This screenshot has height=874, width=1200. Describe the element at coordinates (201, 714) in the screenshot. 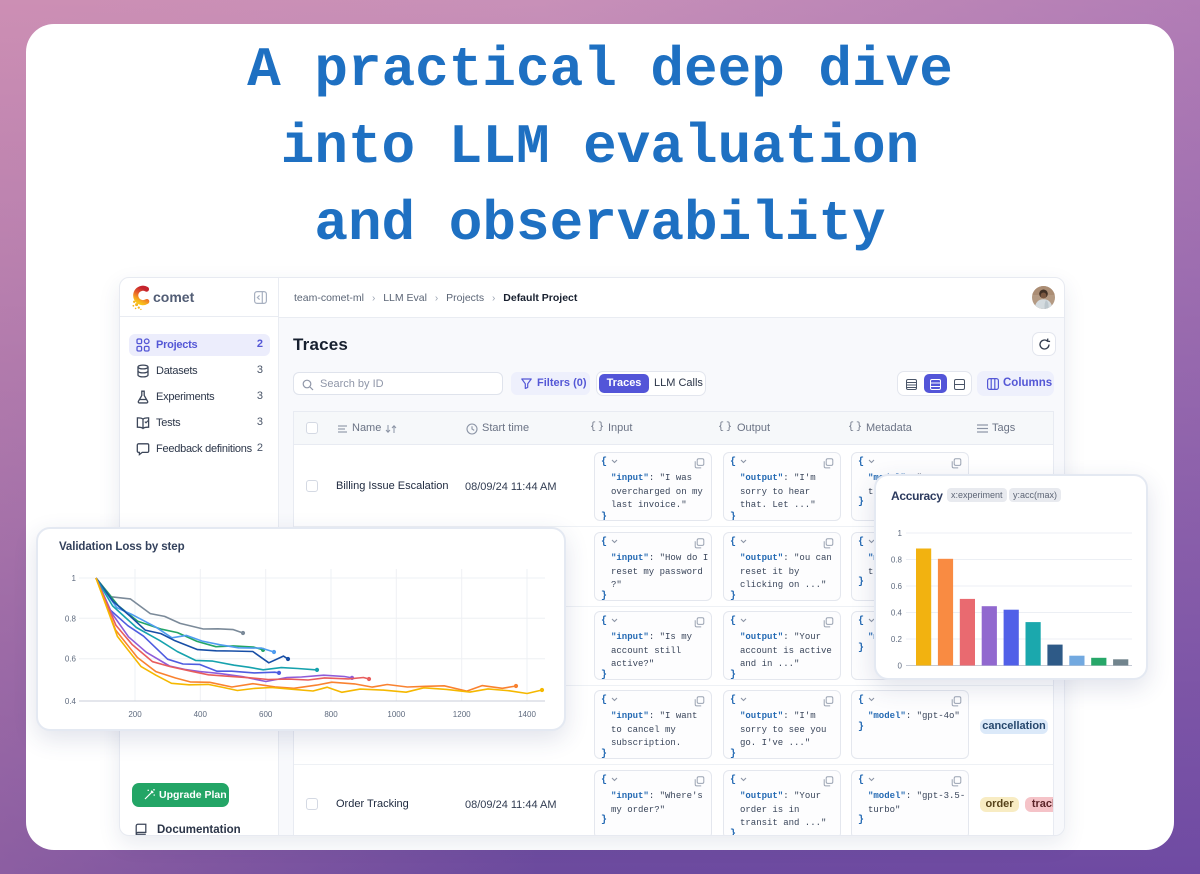

I see `svg-text: 400` at that location.